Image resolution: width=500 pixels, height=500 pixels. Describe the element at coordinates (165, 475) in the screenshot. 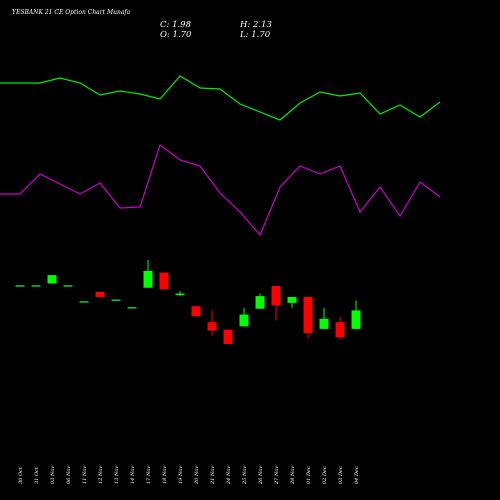

I see `x-tick-label: 18 Nov` at that location.